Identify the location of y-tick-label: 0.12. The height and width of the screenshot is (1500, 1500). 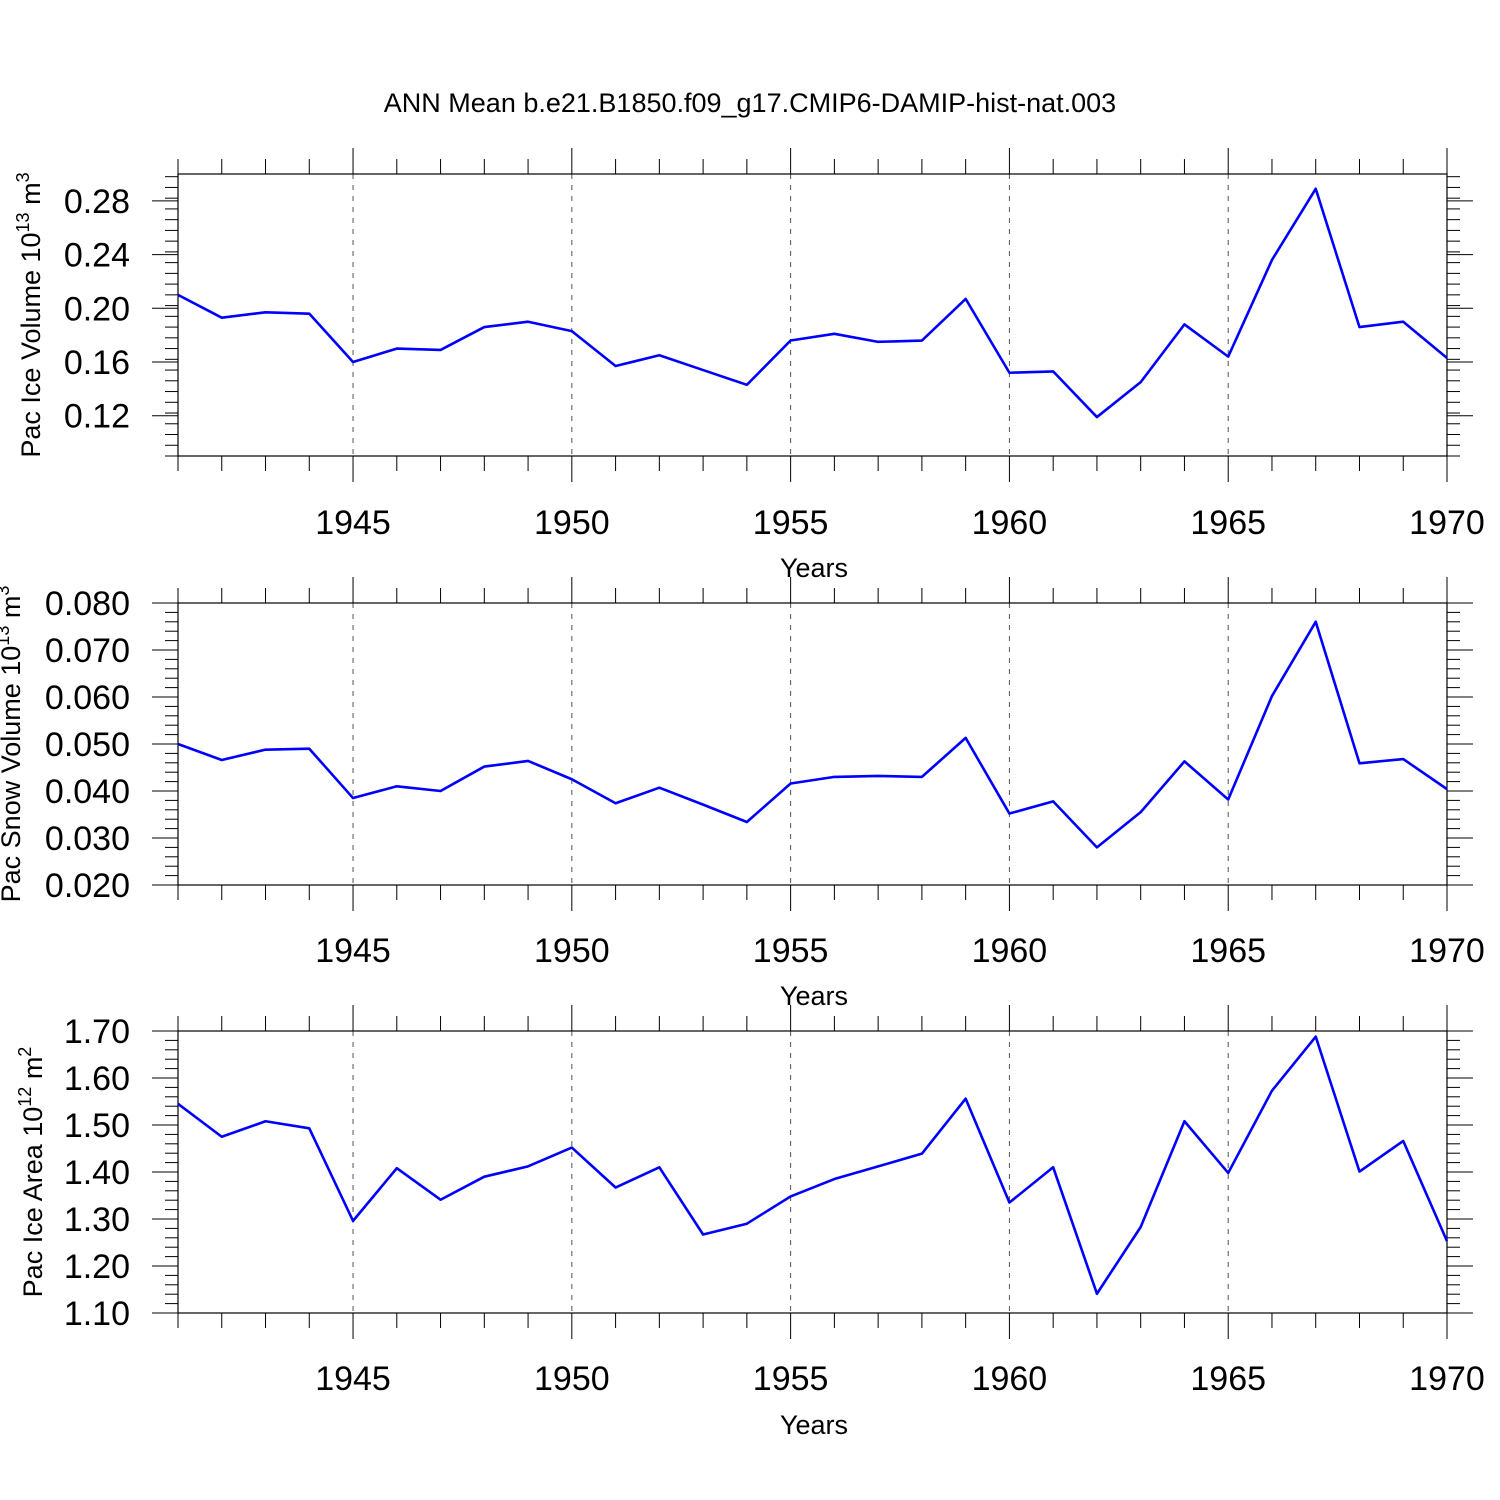
(97, 417).